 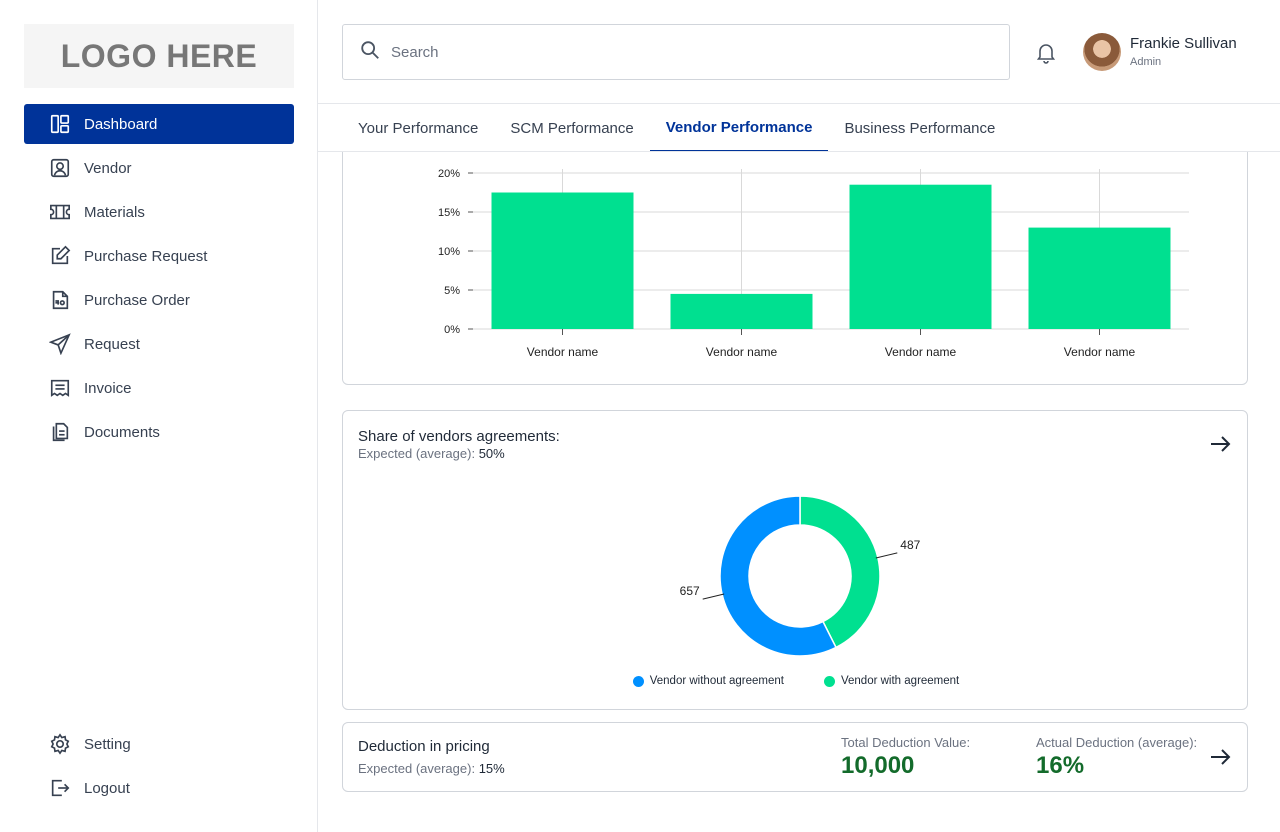 I want to click on legend-label: Vendor with agreement, so click(x=900, y=681).